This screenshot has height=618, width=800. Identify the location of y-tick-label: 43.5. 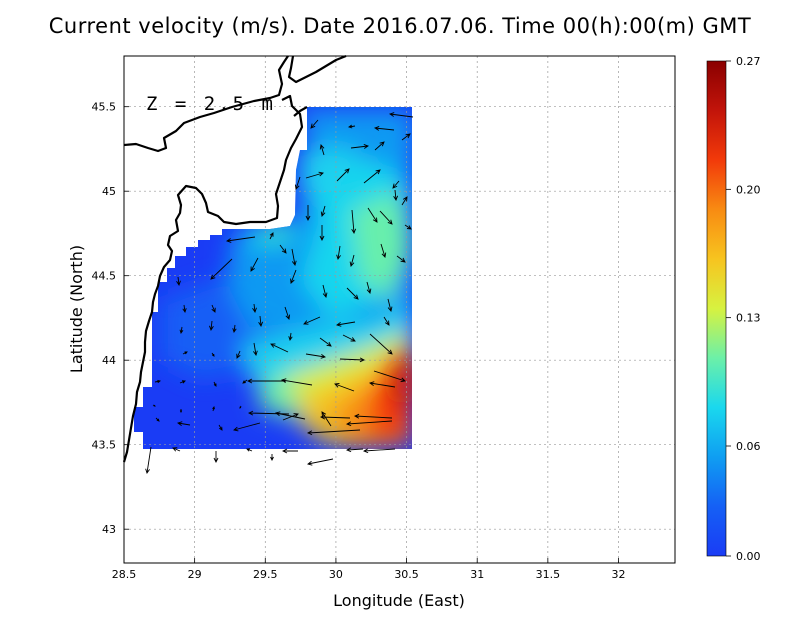
(104, 445).